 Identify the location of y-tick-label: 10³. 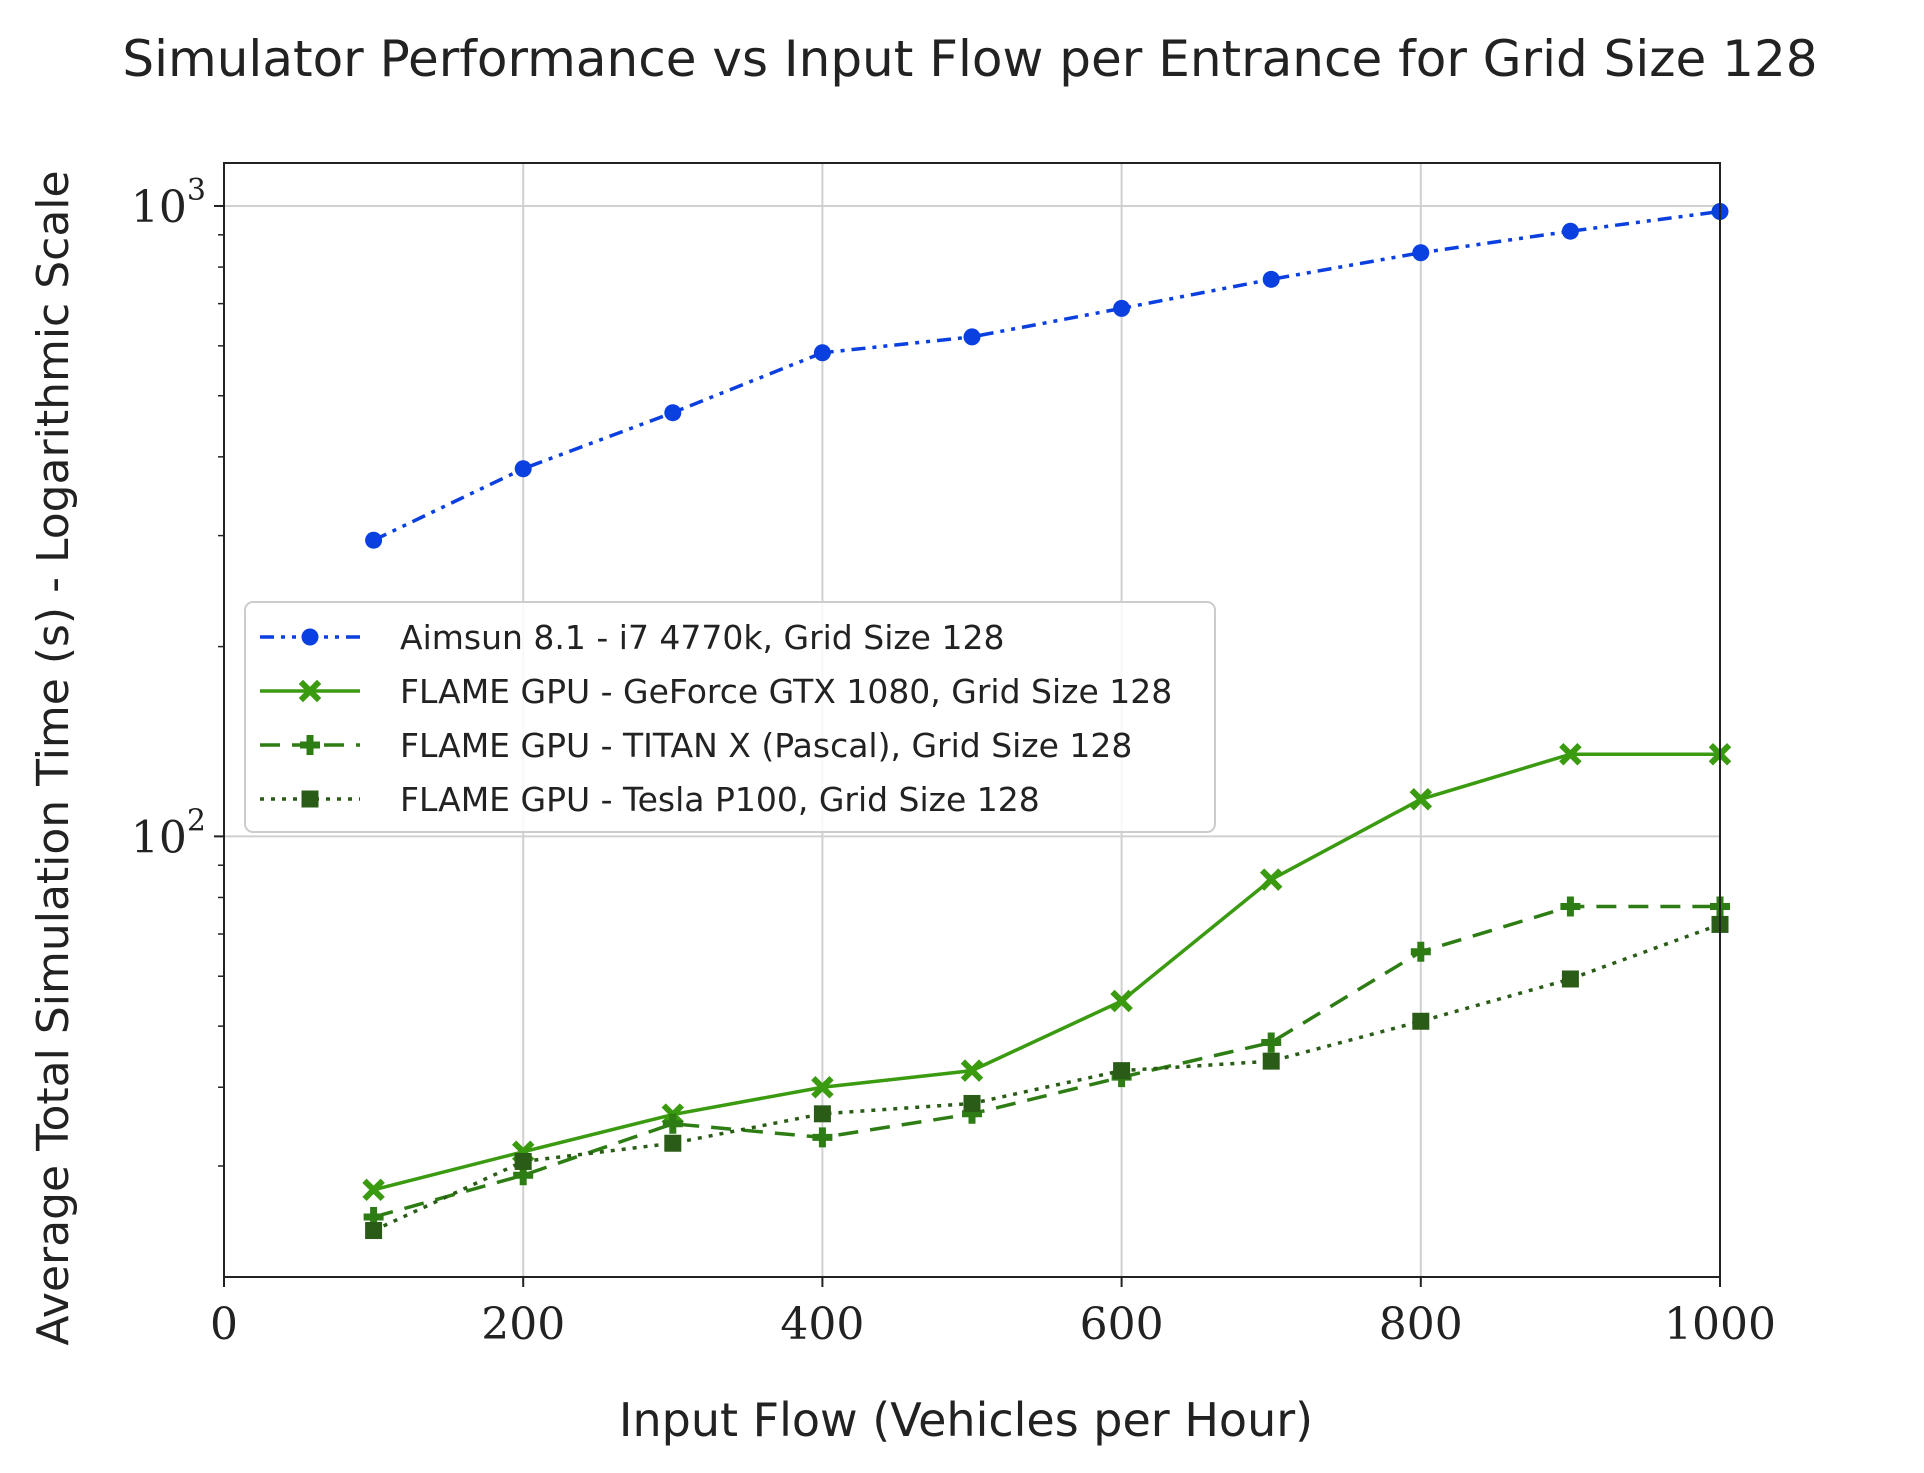
(168, 203).